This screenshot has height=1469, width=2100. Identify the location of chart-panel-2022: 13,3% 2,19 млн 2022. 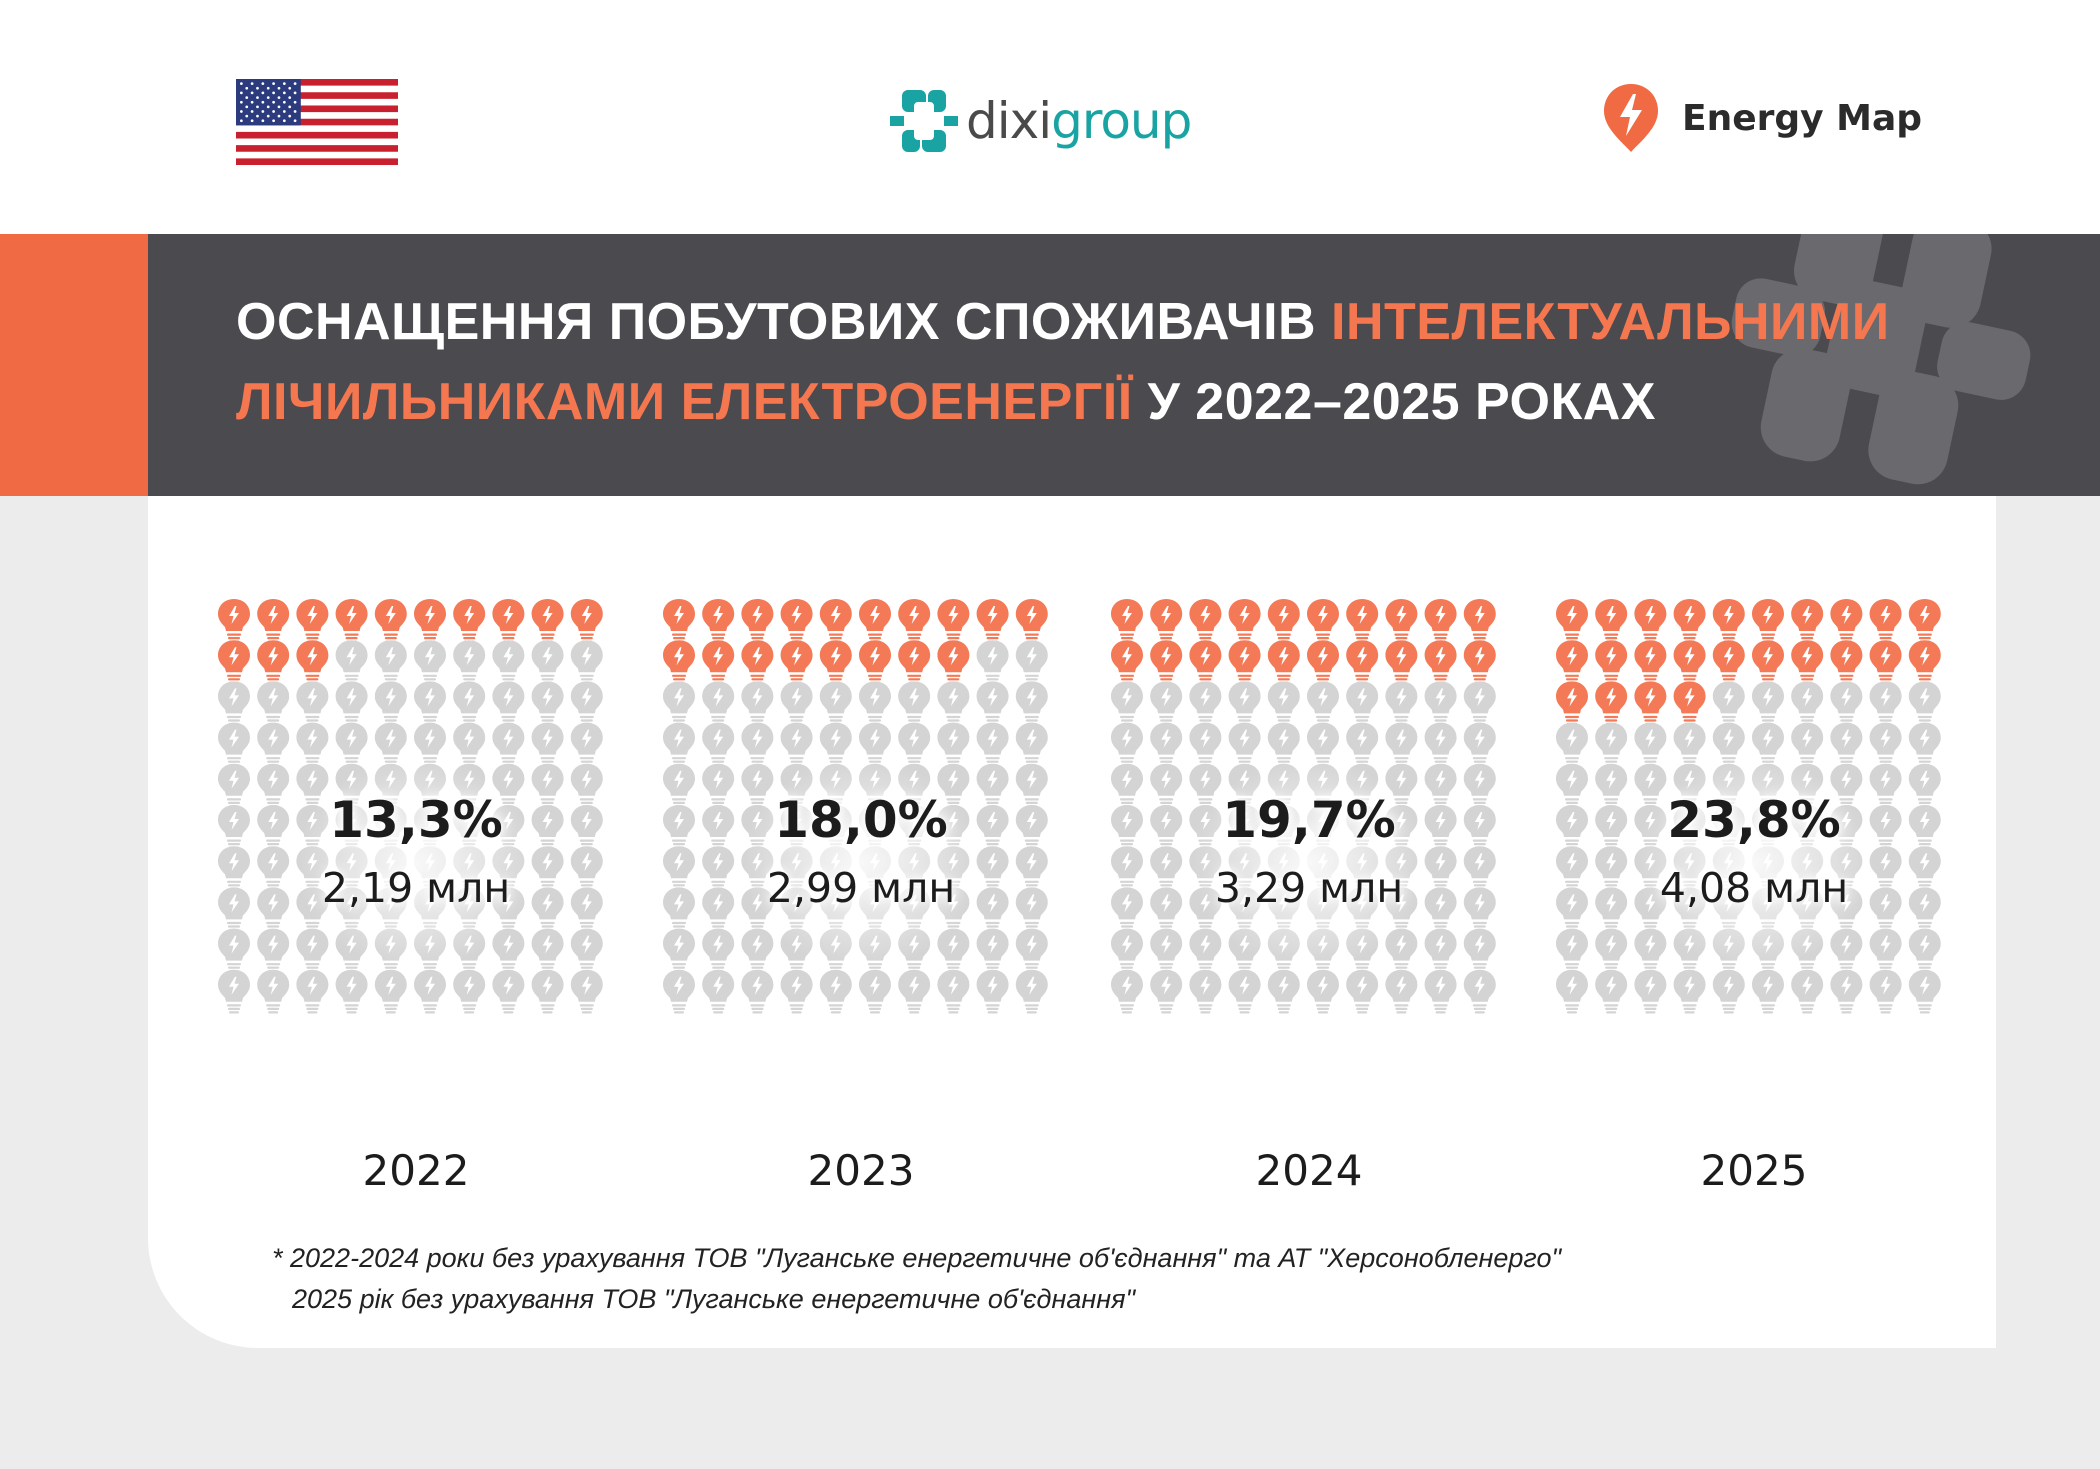
(416, 908).